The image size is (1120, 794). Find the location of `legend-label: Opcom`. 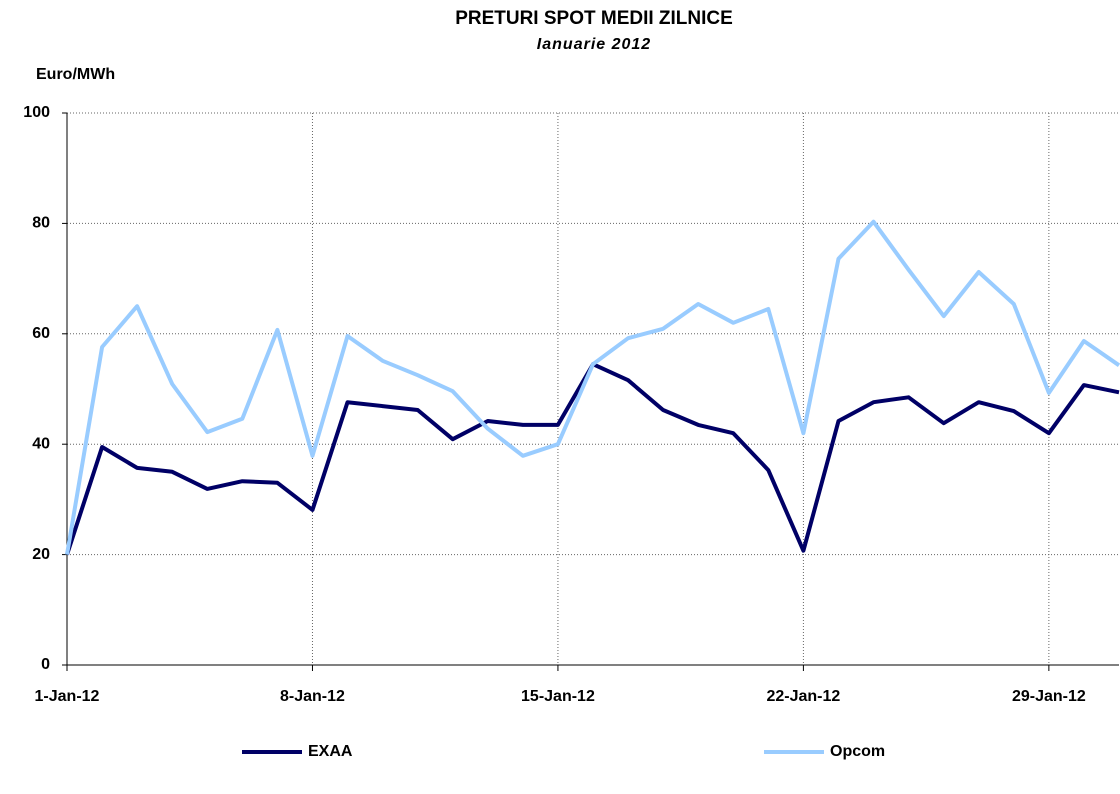

legend-label: Opcom is located at coordinates (857, 751).